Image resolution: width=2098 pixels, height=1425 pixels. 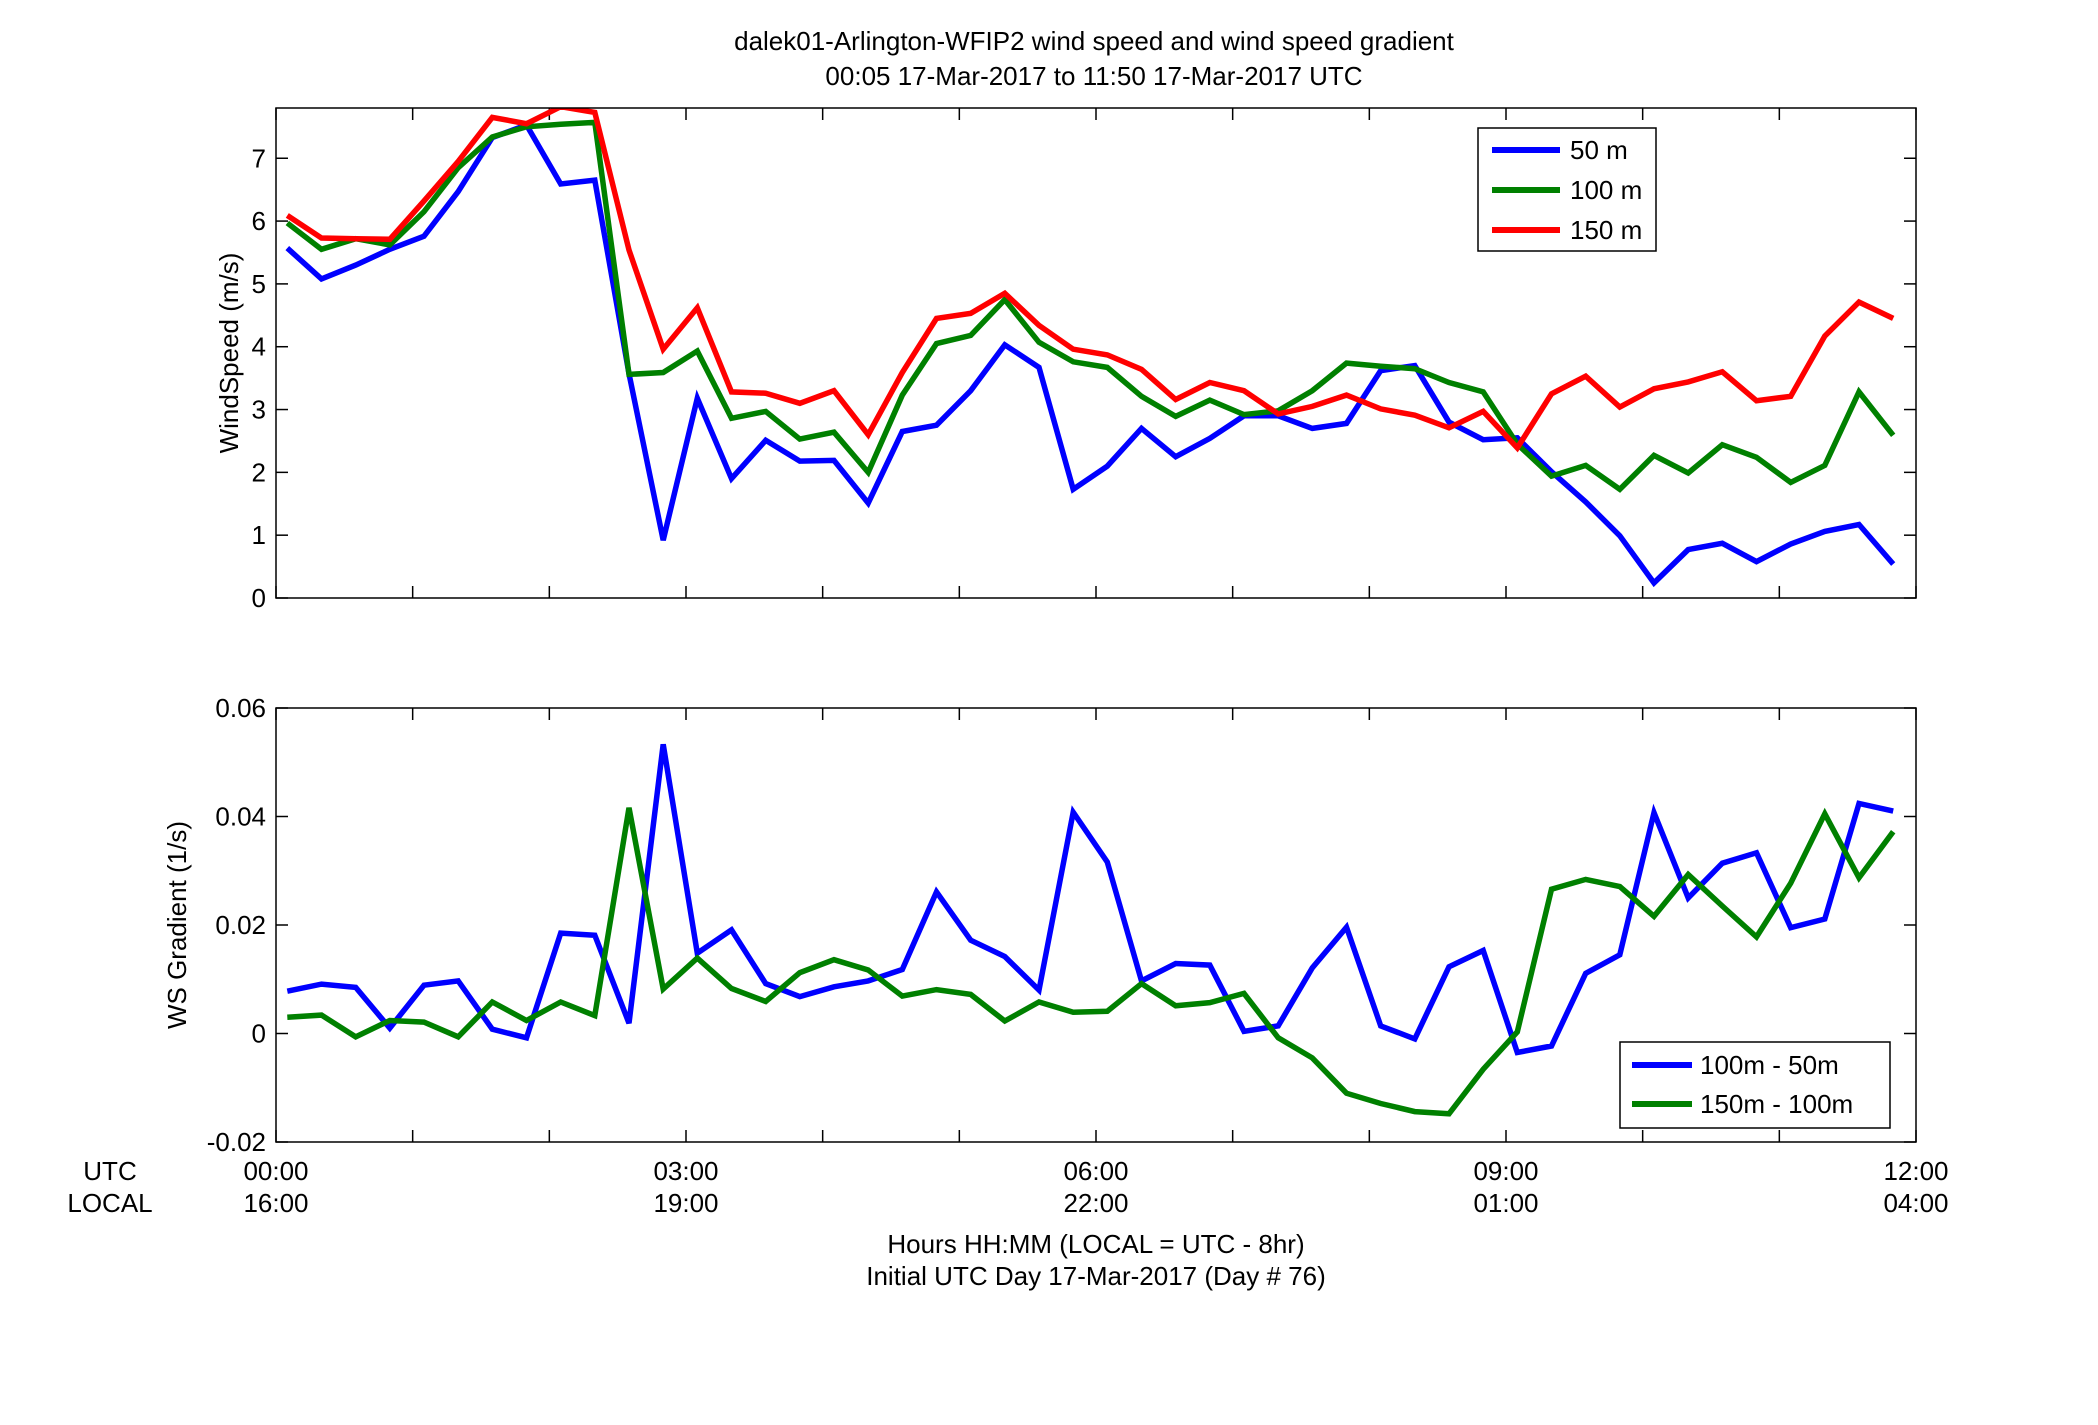 I want to click on local-tick-label: 22:00, so click(x=1095, y=1203).